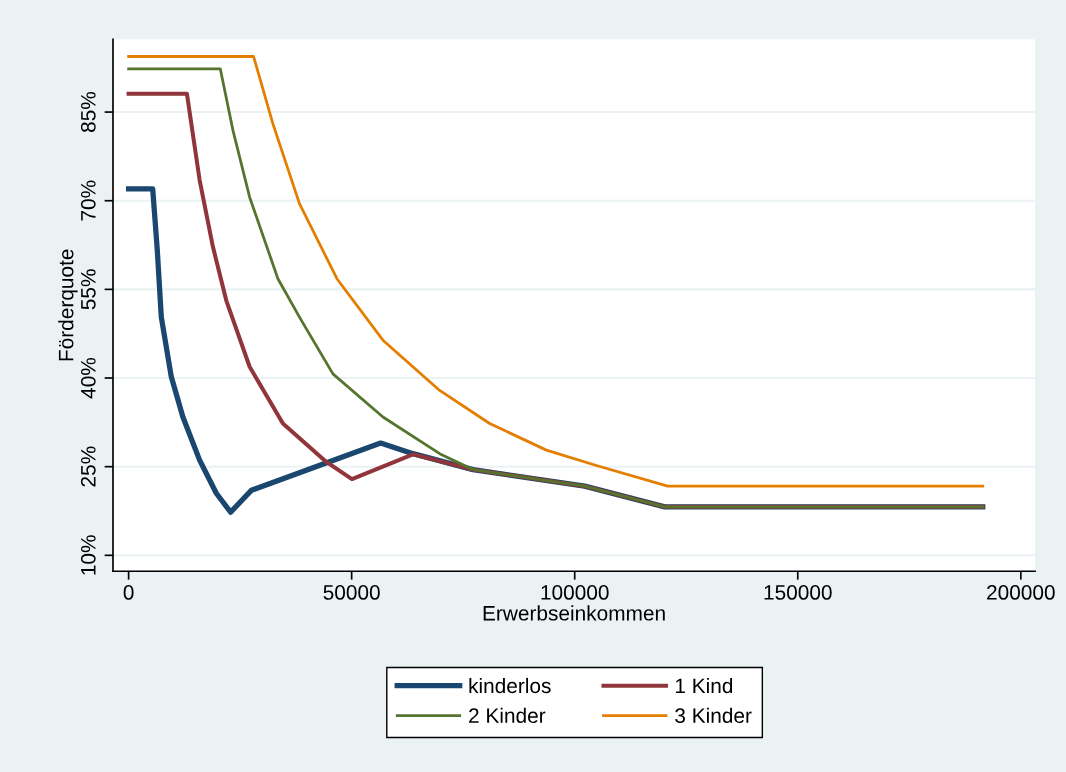 This screenshot has width=1066, height=772. What do you see at coordinates (575, 592) in the screenshot?
I see `x-tick-label: 100000` at bounding box center [575, 592].